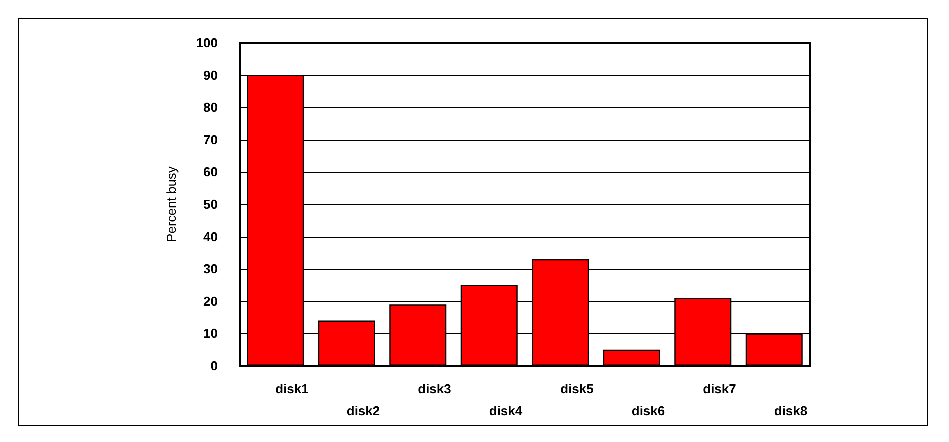 The width and height of the screenshot is (949, 442). I want to click on x-tick-label: disk6, so click(649, 411).